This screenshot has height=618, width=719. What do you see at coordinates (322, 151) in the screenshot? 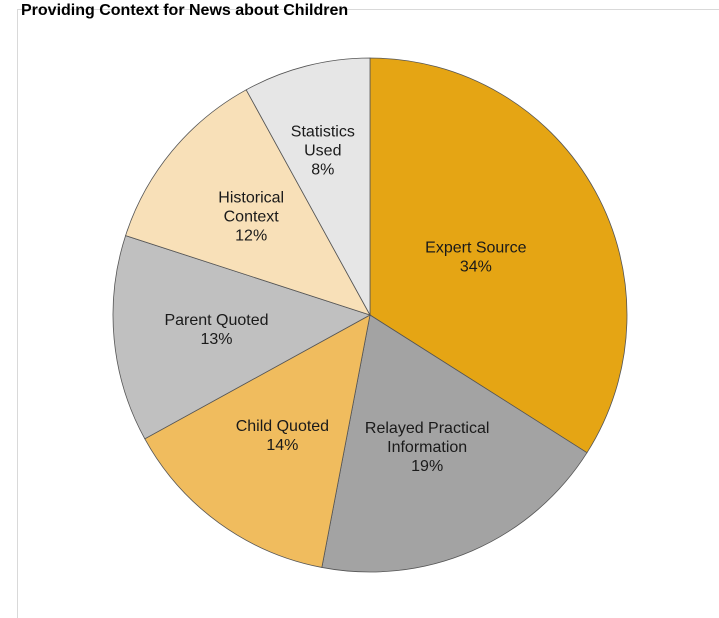
I see `slice-category-label-6: Used` at bounding box center [322, 151].